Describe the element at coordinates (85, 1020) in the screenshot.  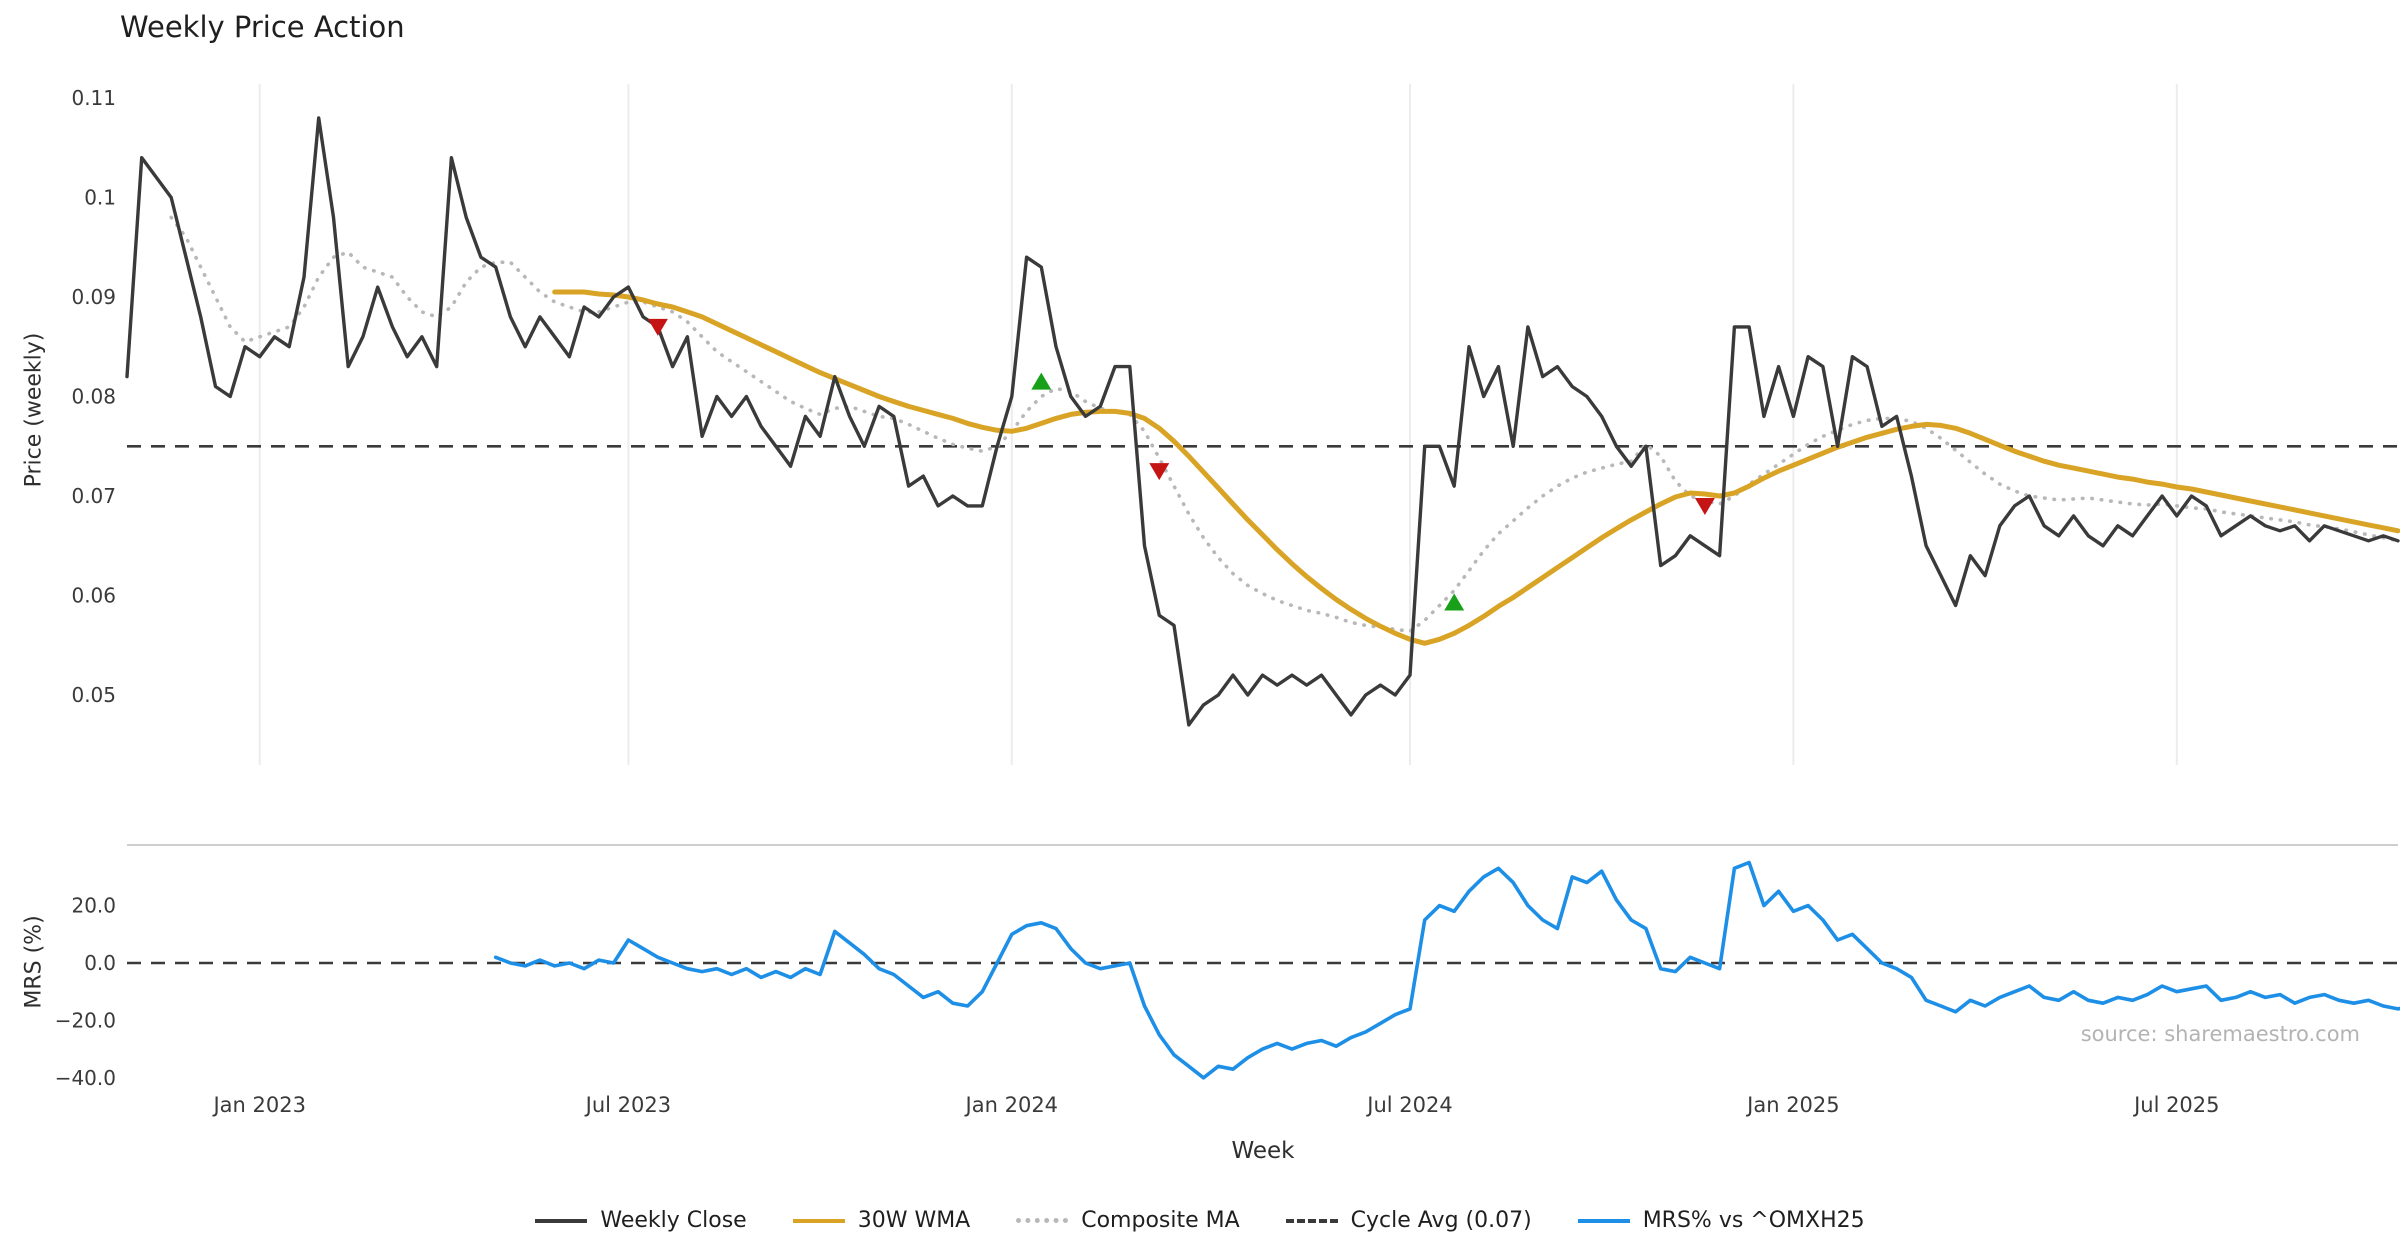
I see `mrs-tick-label: −20.0` at that location.